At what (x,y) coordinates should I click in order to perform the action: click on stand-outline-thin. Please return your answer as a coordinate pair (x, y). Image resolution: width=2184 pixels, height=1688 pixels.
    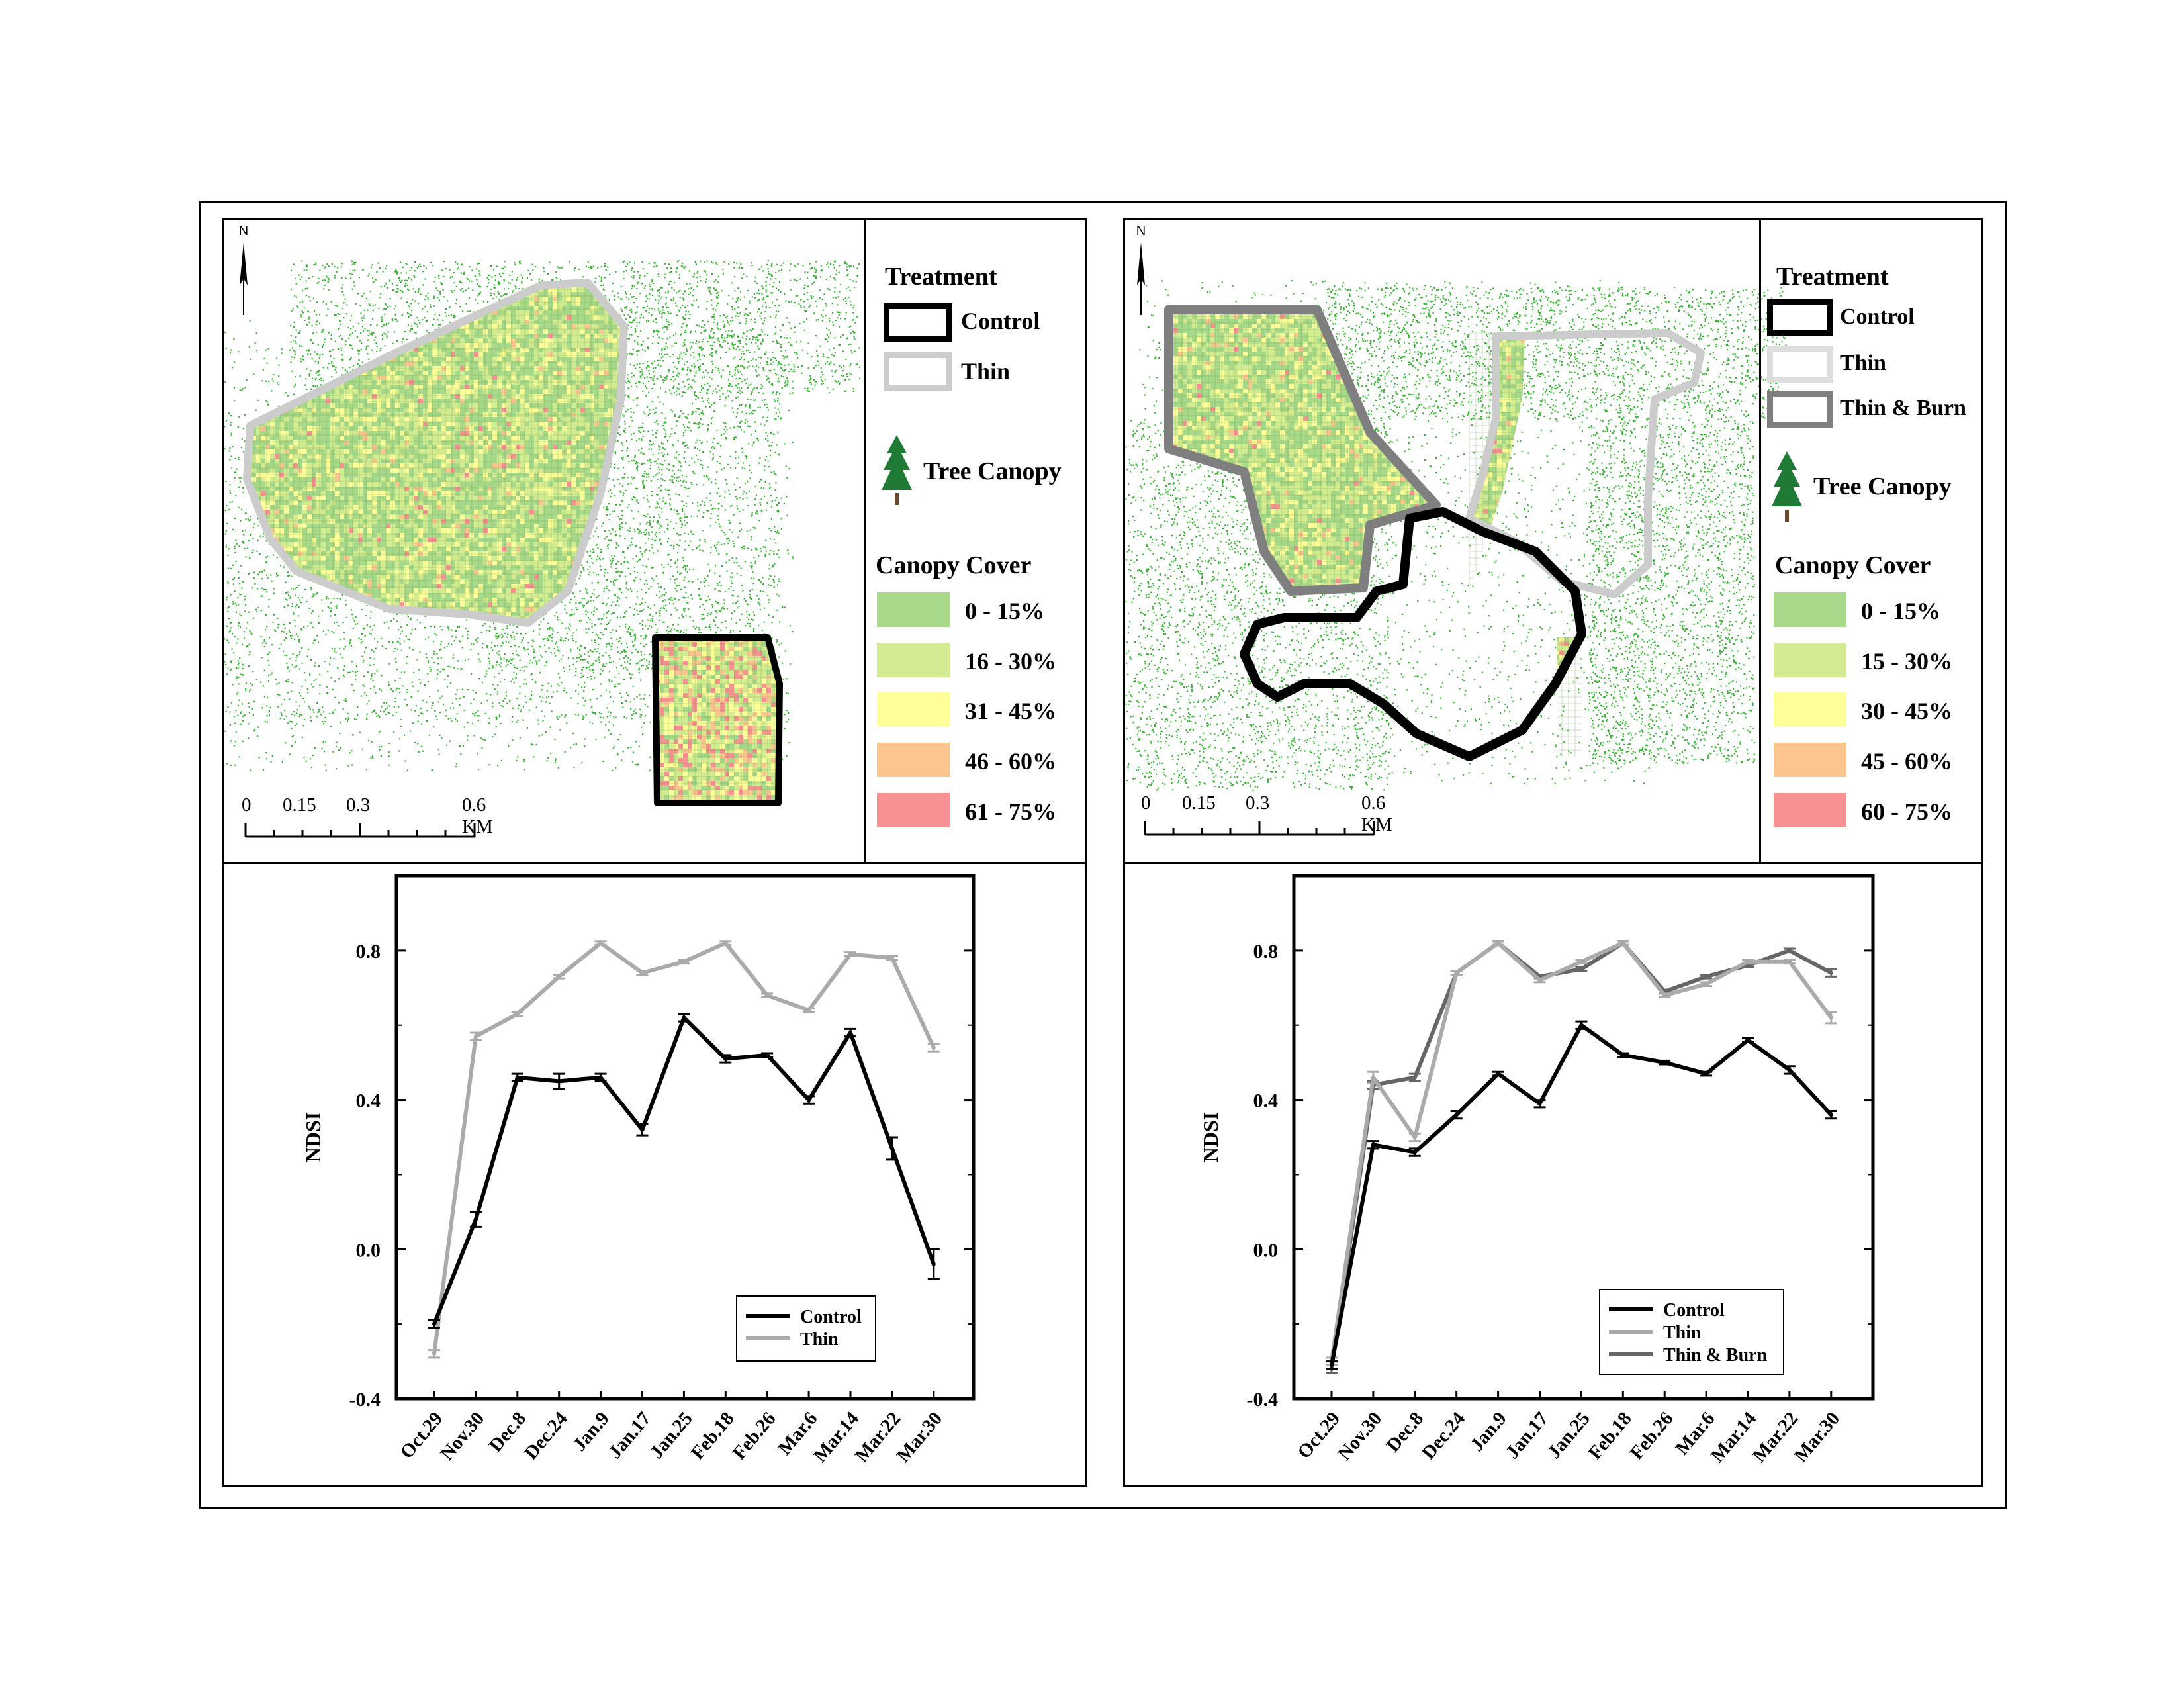
    Looking at the image, I should click on (435, 453).